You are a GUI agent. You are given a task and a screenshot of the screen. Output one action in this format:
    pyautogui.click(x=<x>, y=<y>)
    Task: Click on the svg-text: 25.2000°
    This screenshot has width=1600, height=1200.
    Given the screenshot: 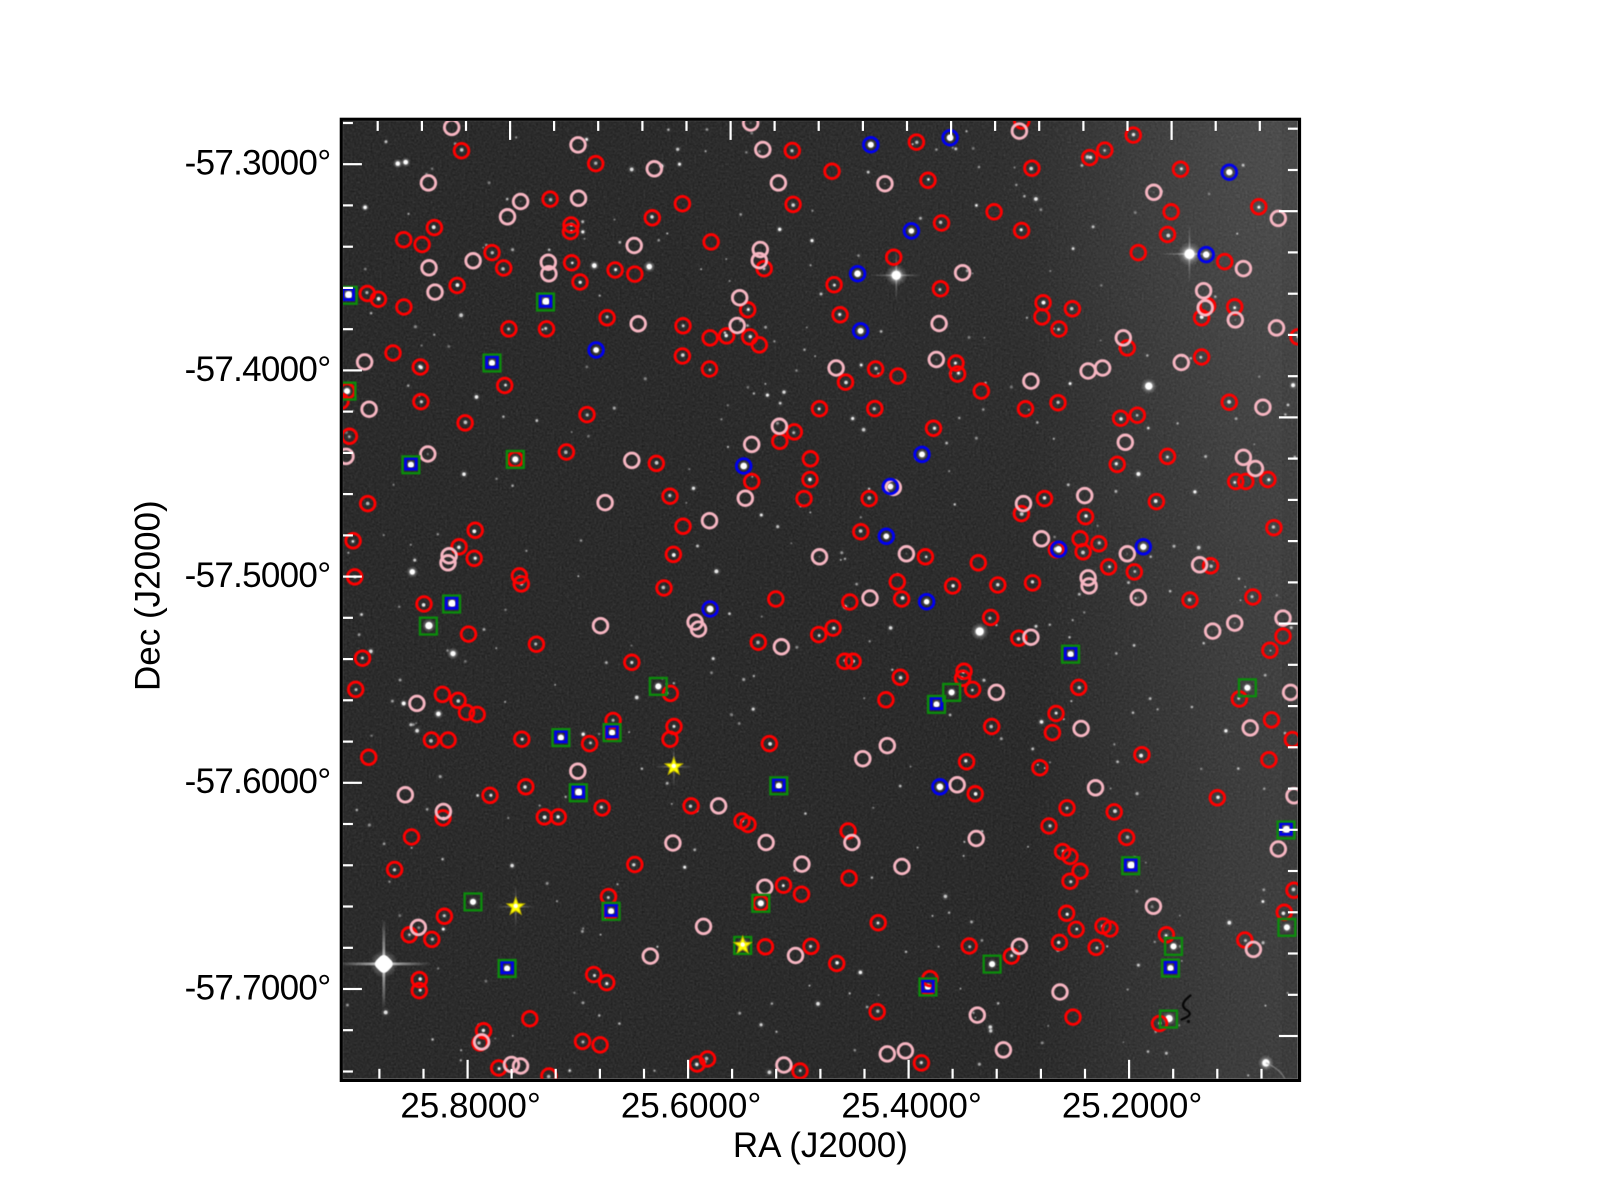 What is the action you would take?
    pyautogui.click(x=1132, y=1106)
    